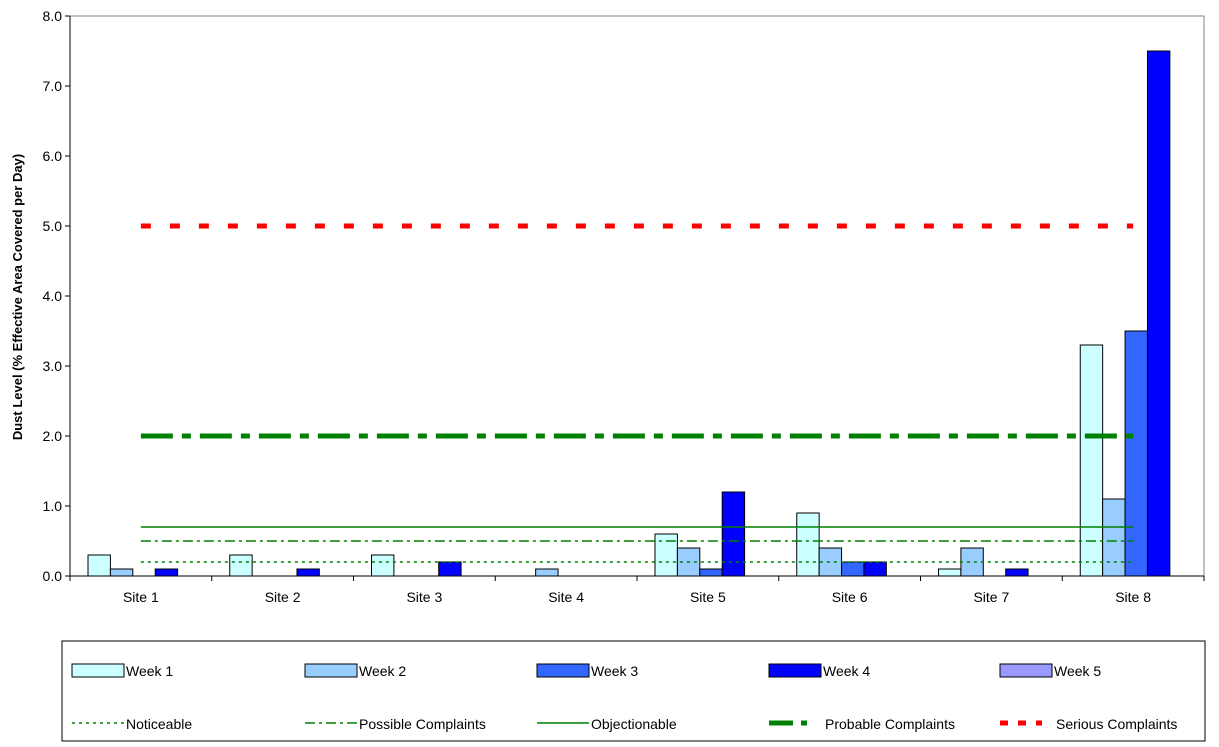 The width and height of the screenshot is (1219, 747). Describe the element at coordinates (708, 597) in the screenshot. I see `x-tick-label: Site 5` at that location.